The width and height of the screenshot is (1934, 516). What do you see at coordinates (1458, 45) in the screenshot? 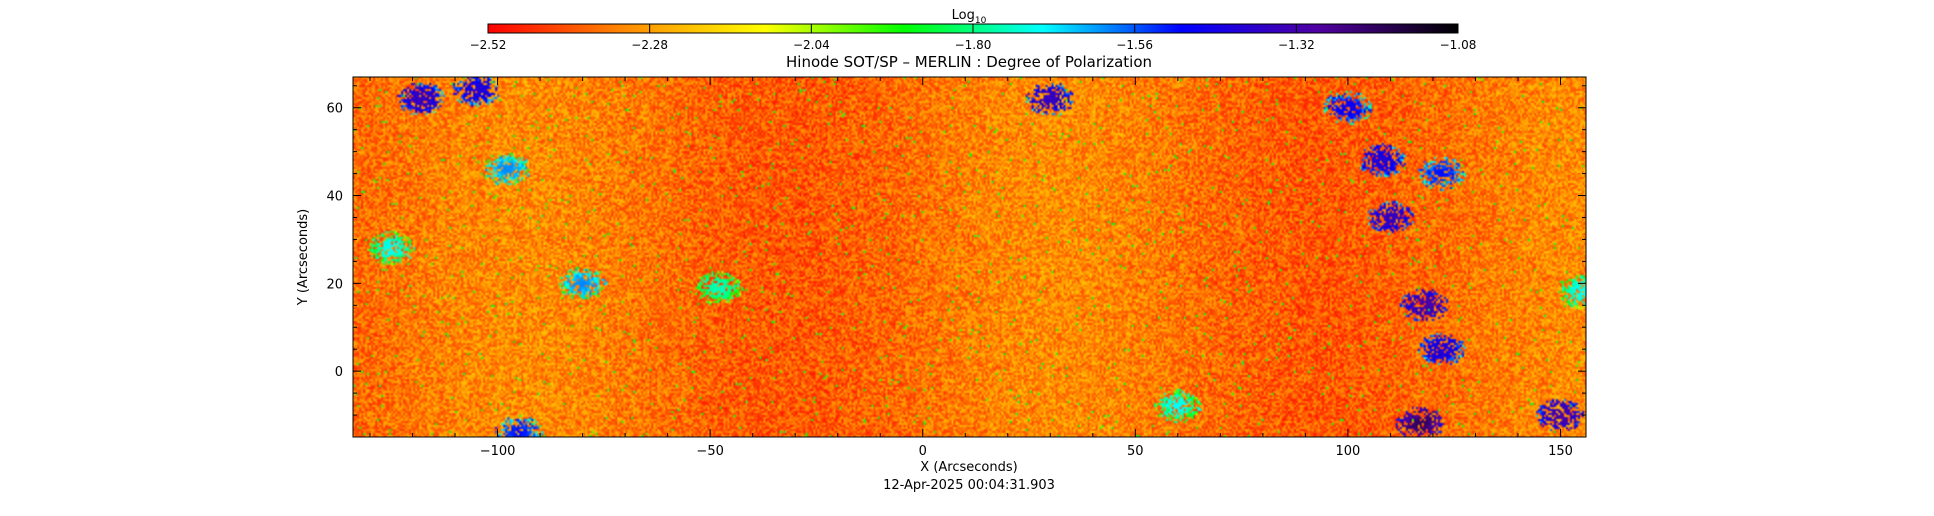
I see `colorbar-tick-label: −1.08` at bounding box center [1458, 45].